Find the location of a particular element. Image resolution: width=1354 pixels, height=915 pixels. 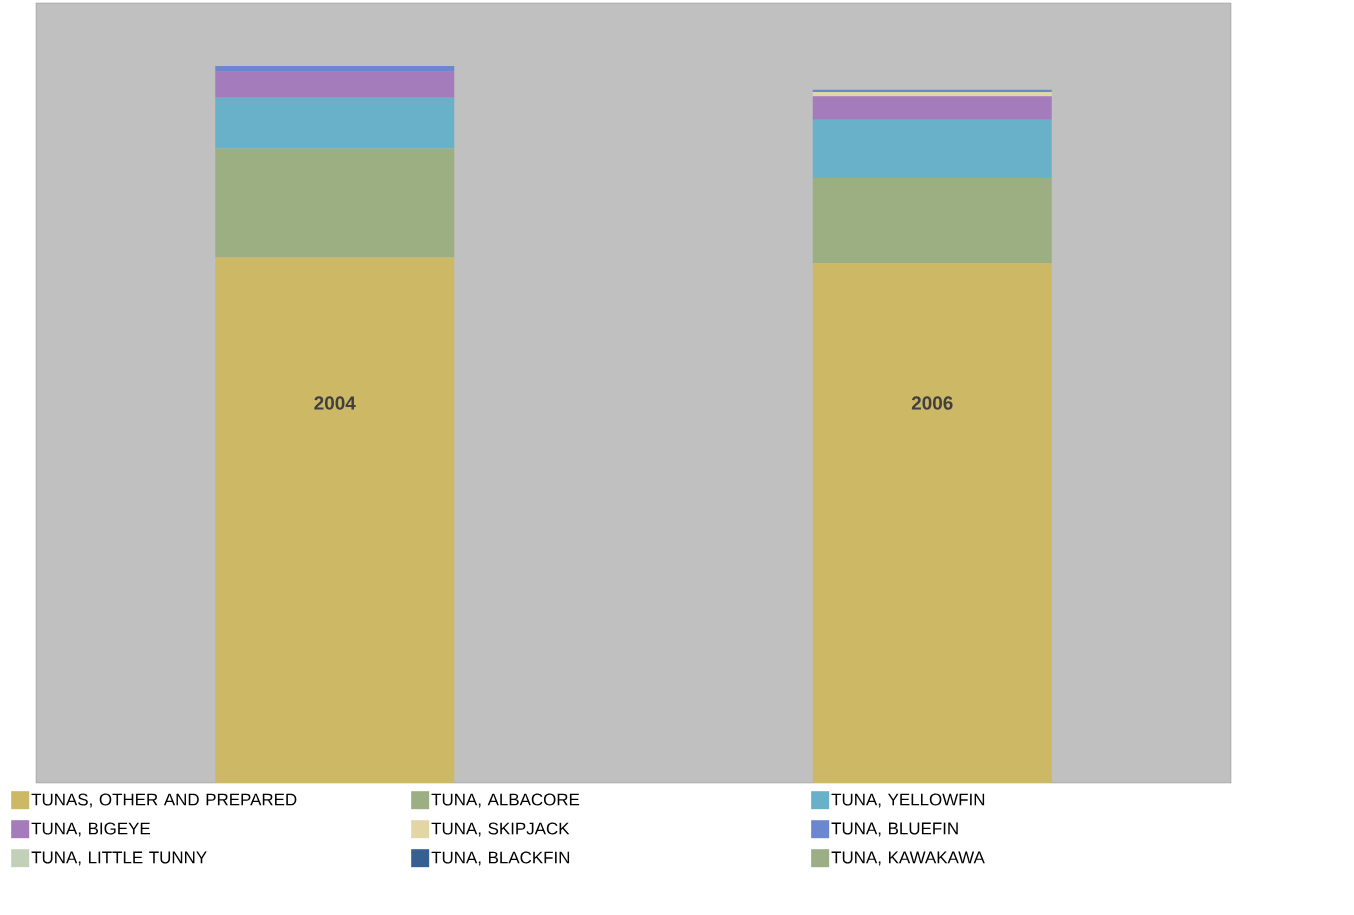

x-tick-label: 2006 is located at coordinates (932, 403).